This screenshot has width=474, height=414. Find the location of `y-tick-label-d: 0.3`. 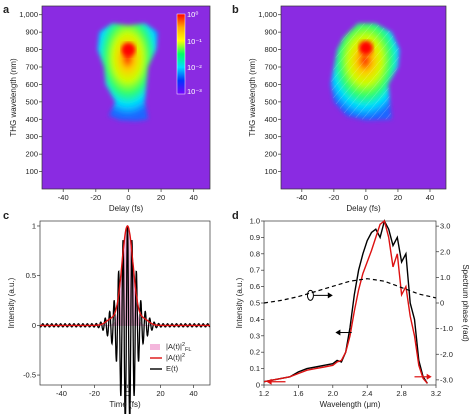

y-tick-label-d: 0.3 is located at coordinates (255, 335).